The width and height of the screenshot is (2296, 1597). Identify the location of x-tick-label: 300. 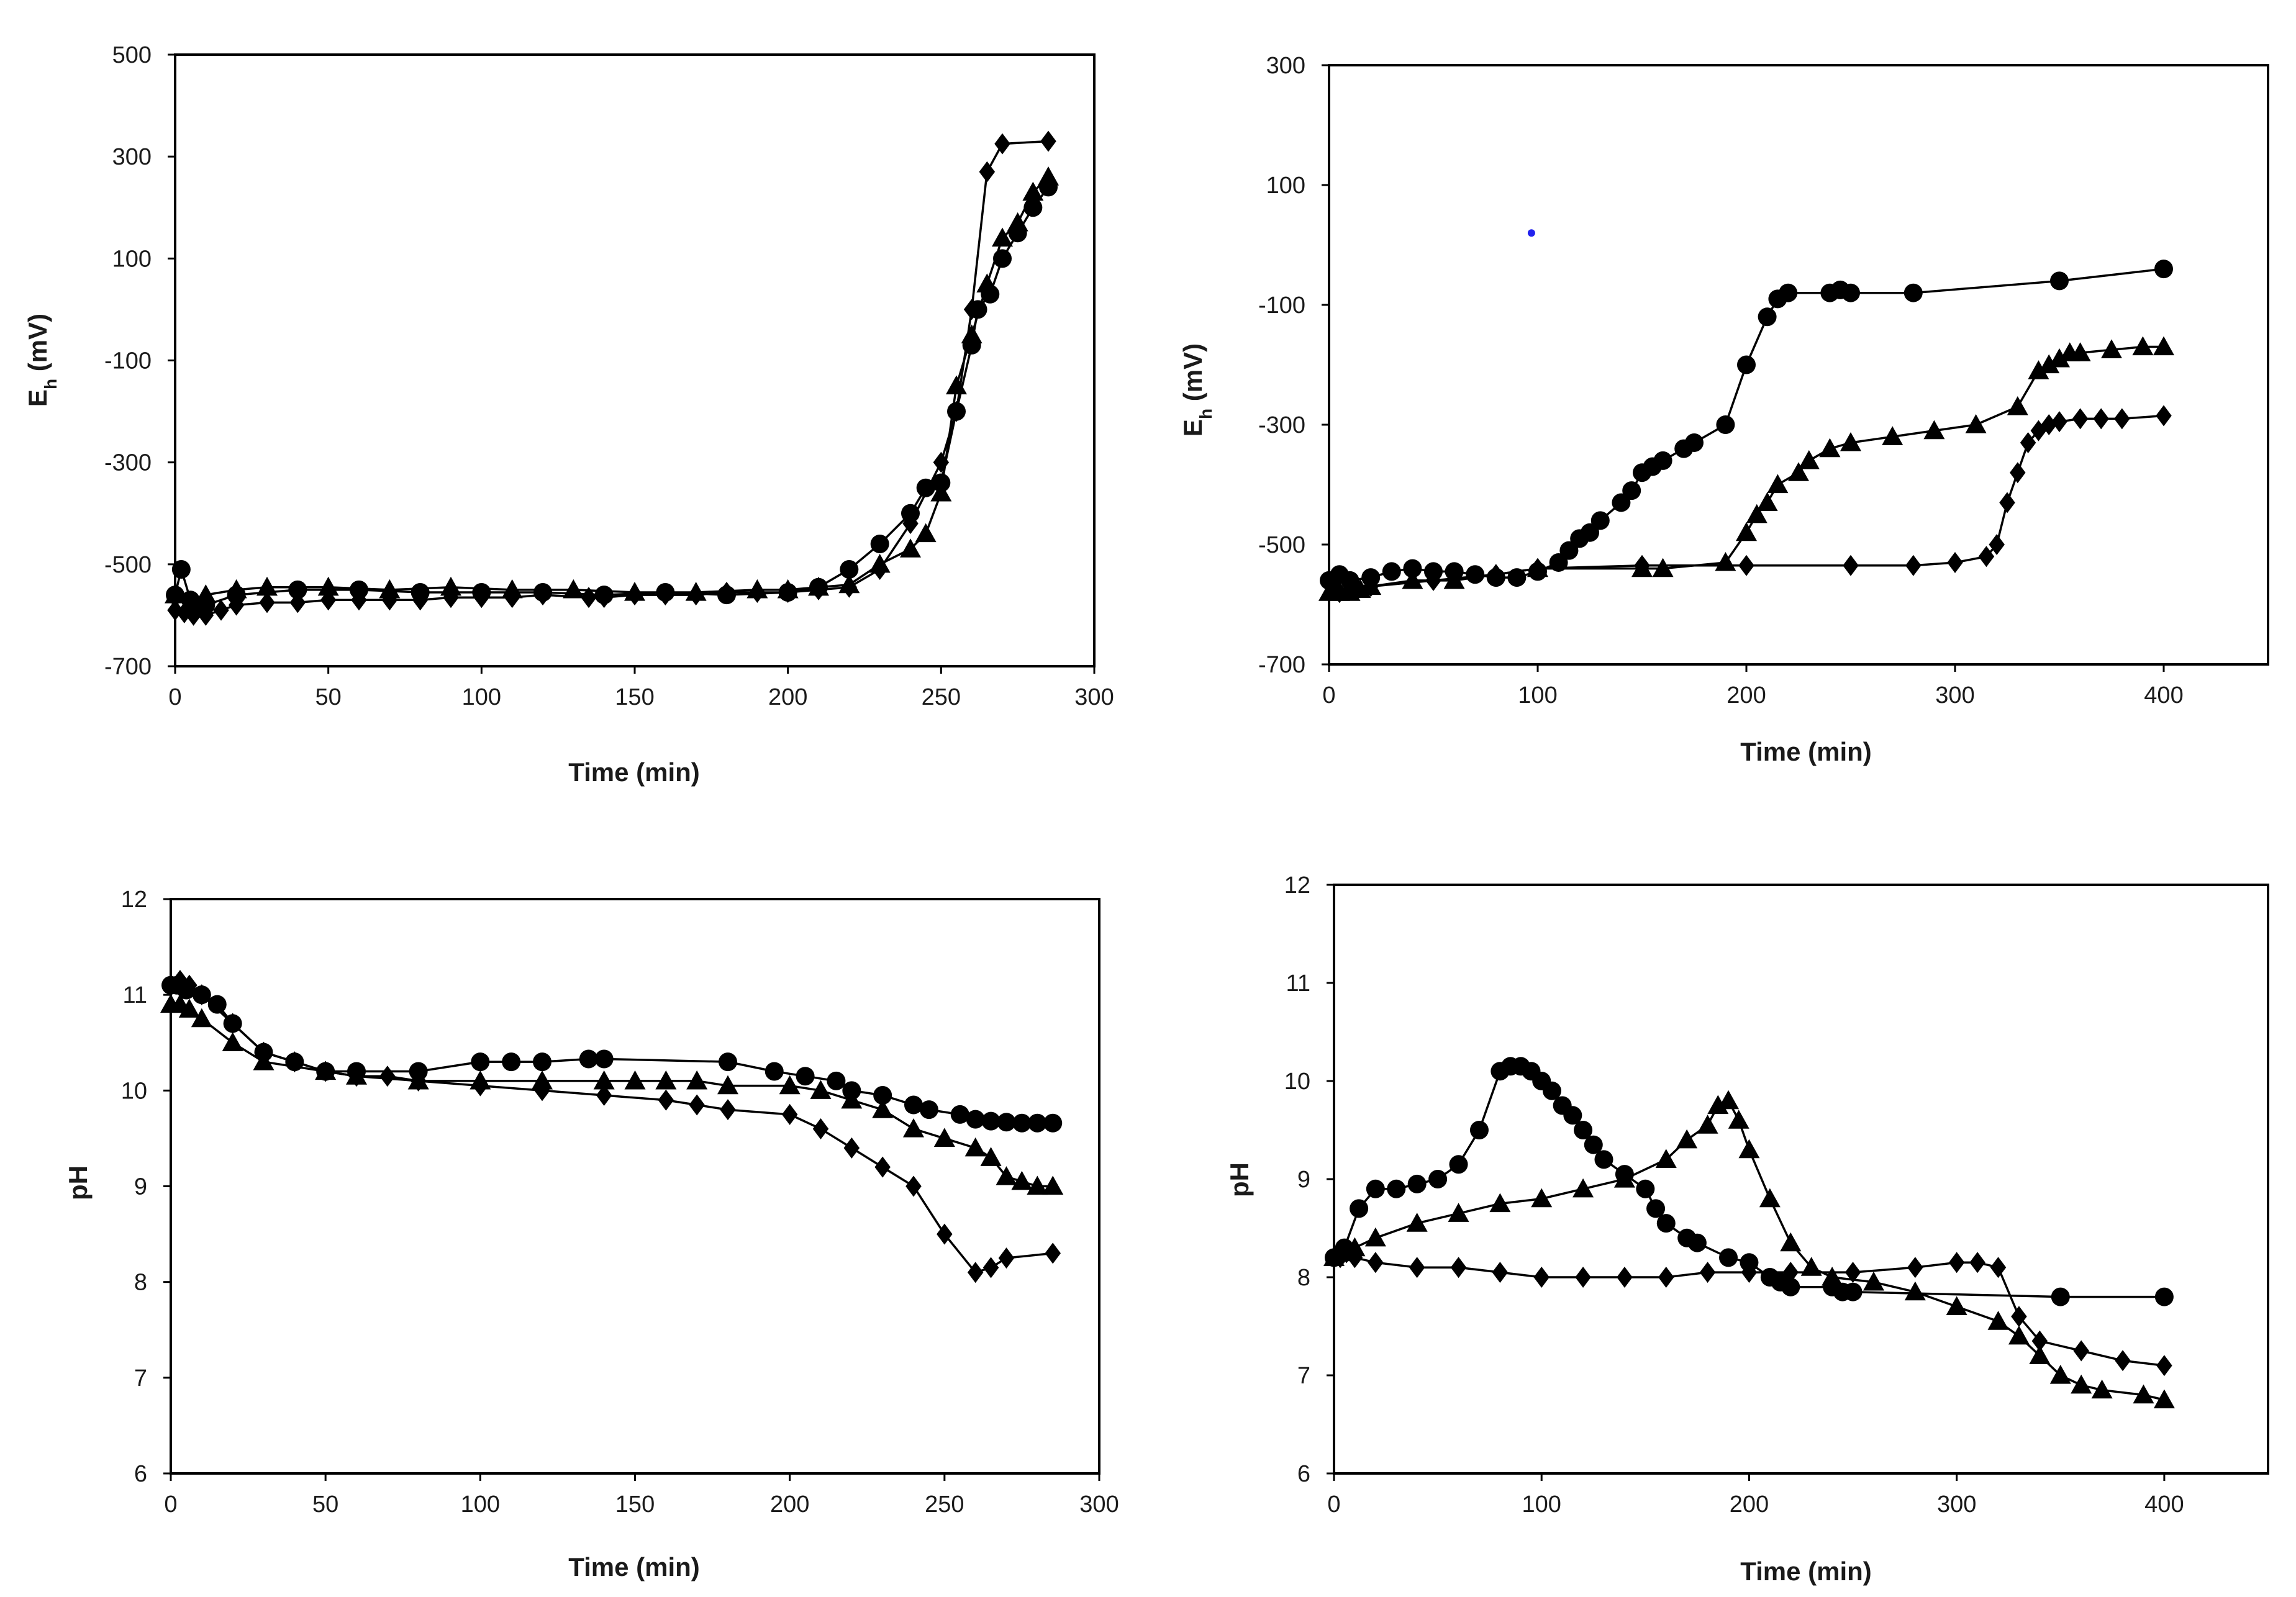
(1099, 1505).